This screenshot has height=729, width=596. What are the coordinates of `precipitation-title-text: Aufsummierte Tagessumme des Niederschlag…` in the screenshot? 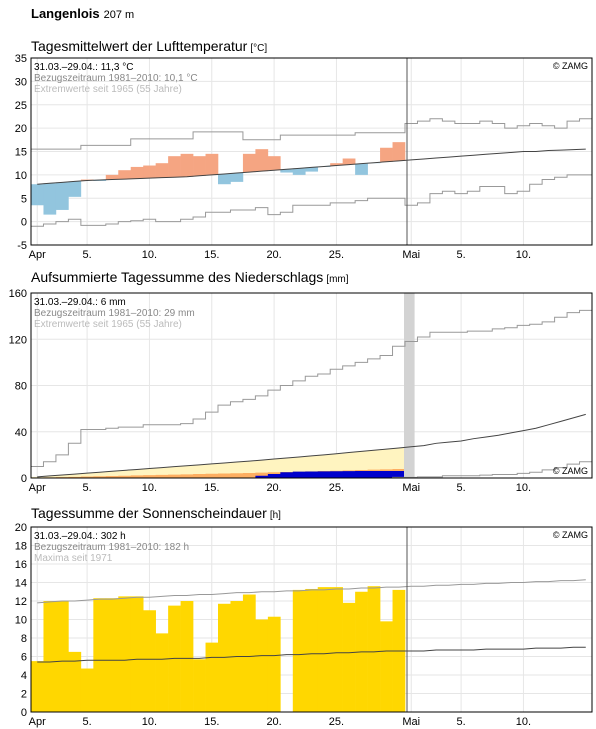 It's located at (177, 277).